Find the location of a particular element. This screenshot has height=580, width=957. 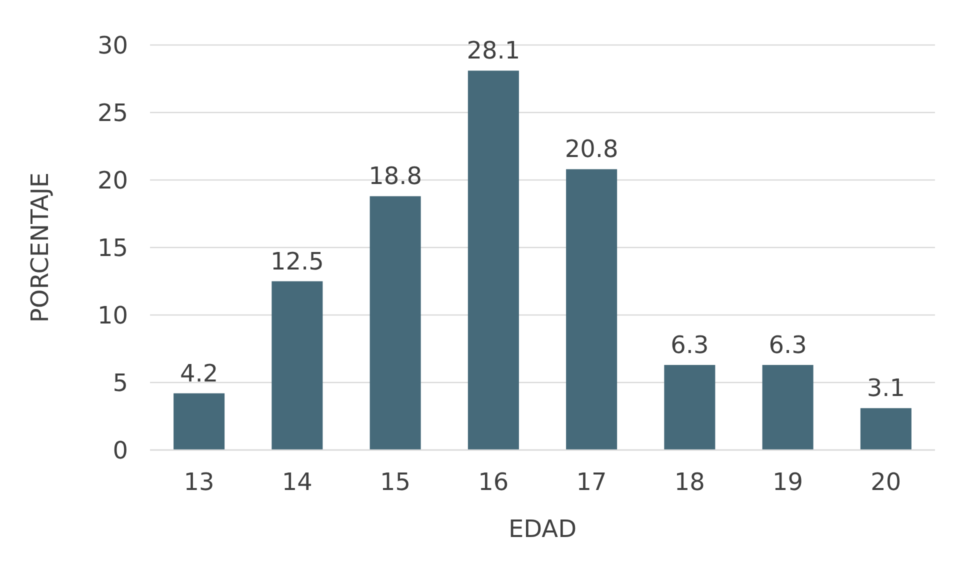

x-tick-label: 14 is located at coordinates (297, 482).